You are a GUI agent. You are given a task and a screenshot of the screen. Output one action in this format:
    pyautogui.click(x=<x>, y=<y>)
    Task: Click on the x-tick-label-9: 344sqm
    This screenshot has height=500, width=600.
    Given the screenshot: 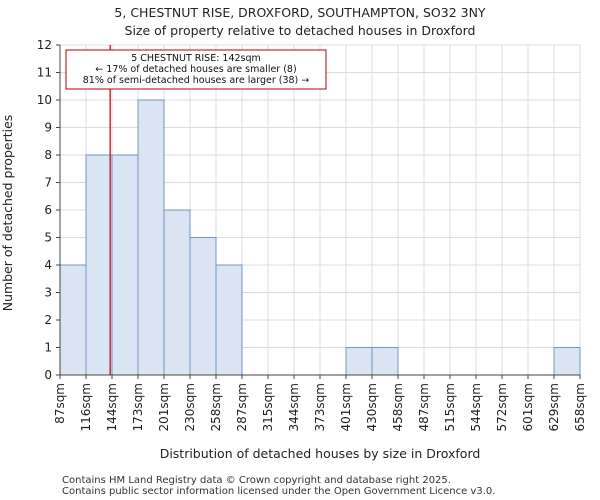 What is the action you would take?
    pyautogui.click(x=294, y=407)
    